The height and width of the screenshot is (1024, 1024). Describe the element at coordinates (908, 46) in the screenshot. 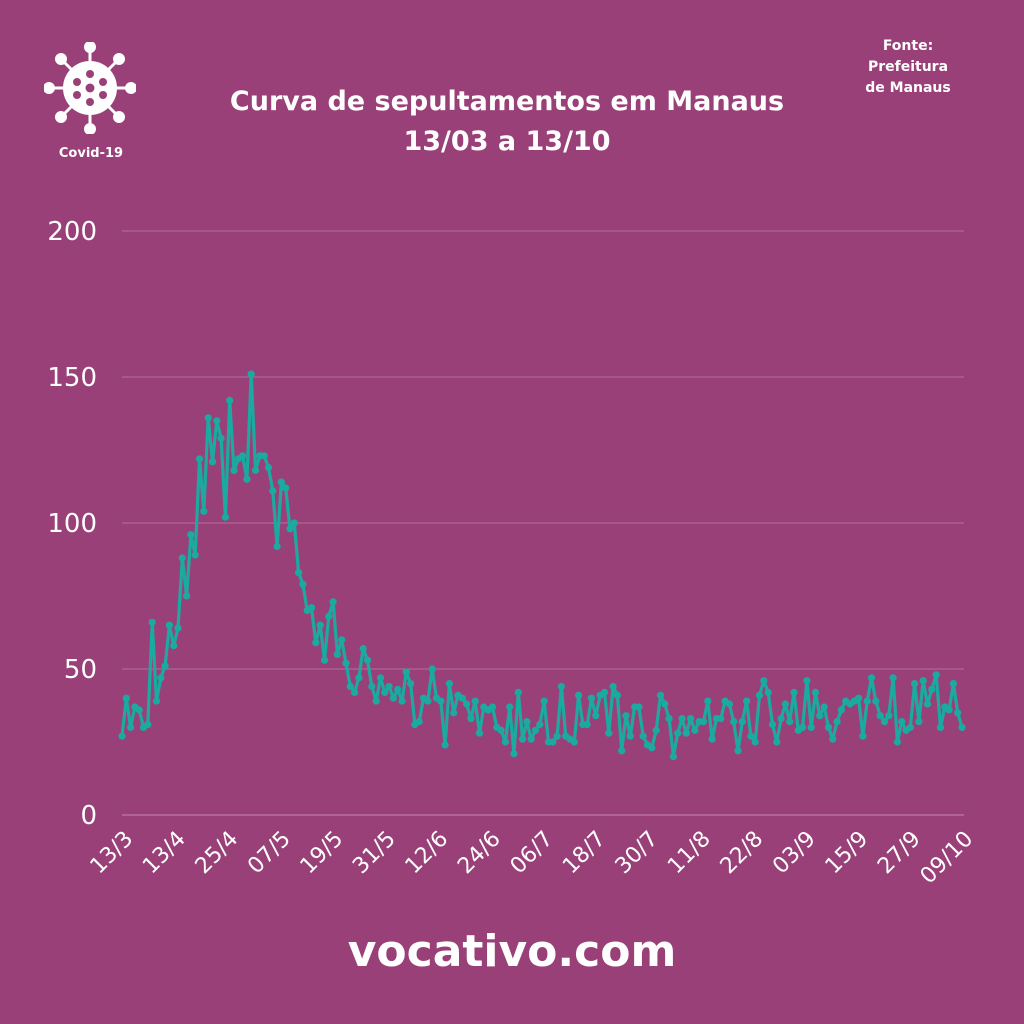

I see `source-line-1: Fonte:` at that location.